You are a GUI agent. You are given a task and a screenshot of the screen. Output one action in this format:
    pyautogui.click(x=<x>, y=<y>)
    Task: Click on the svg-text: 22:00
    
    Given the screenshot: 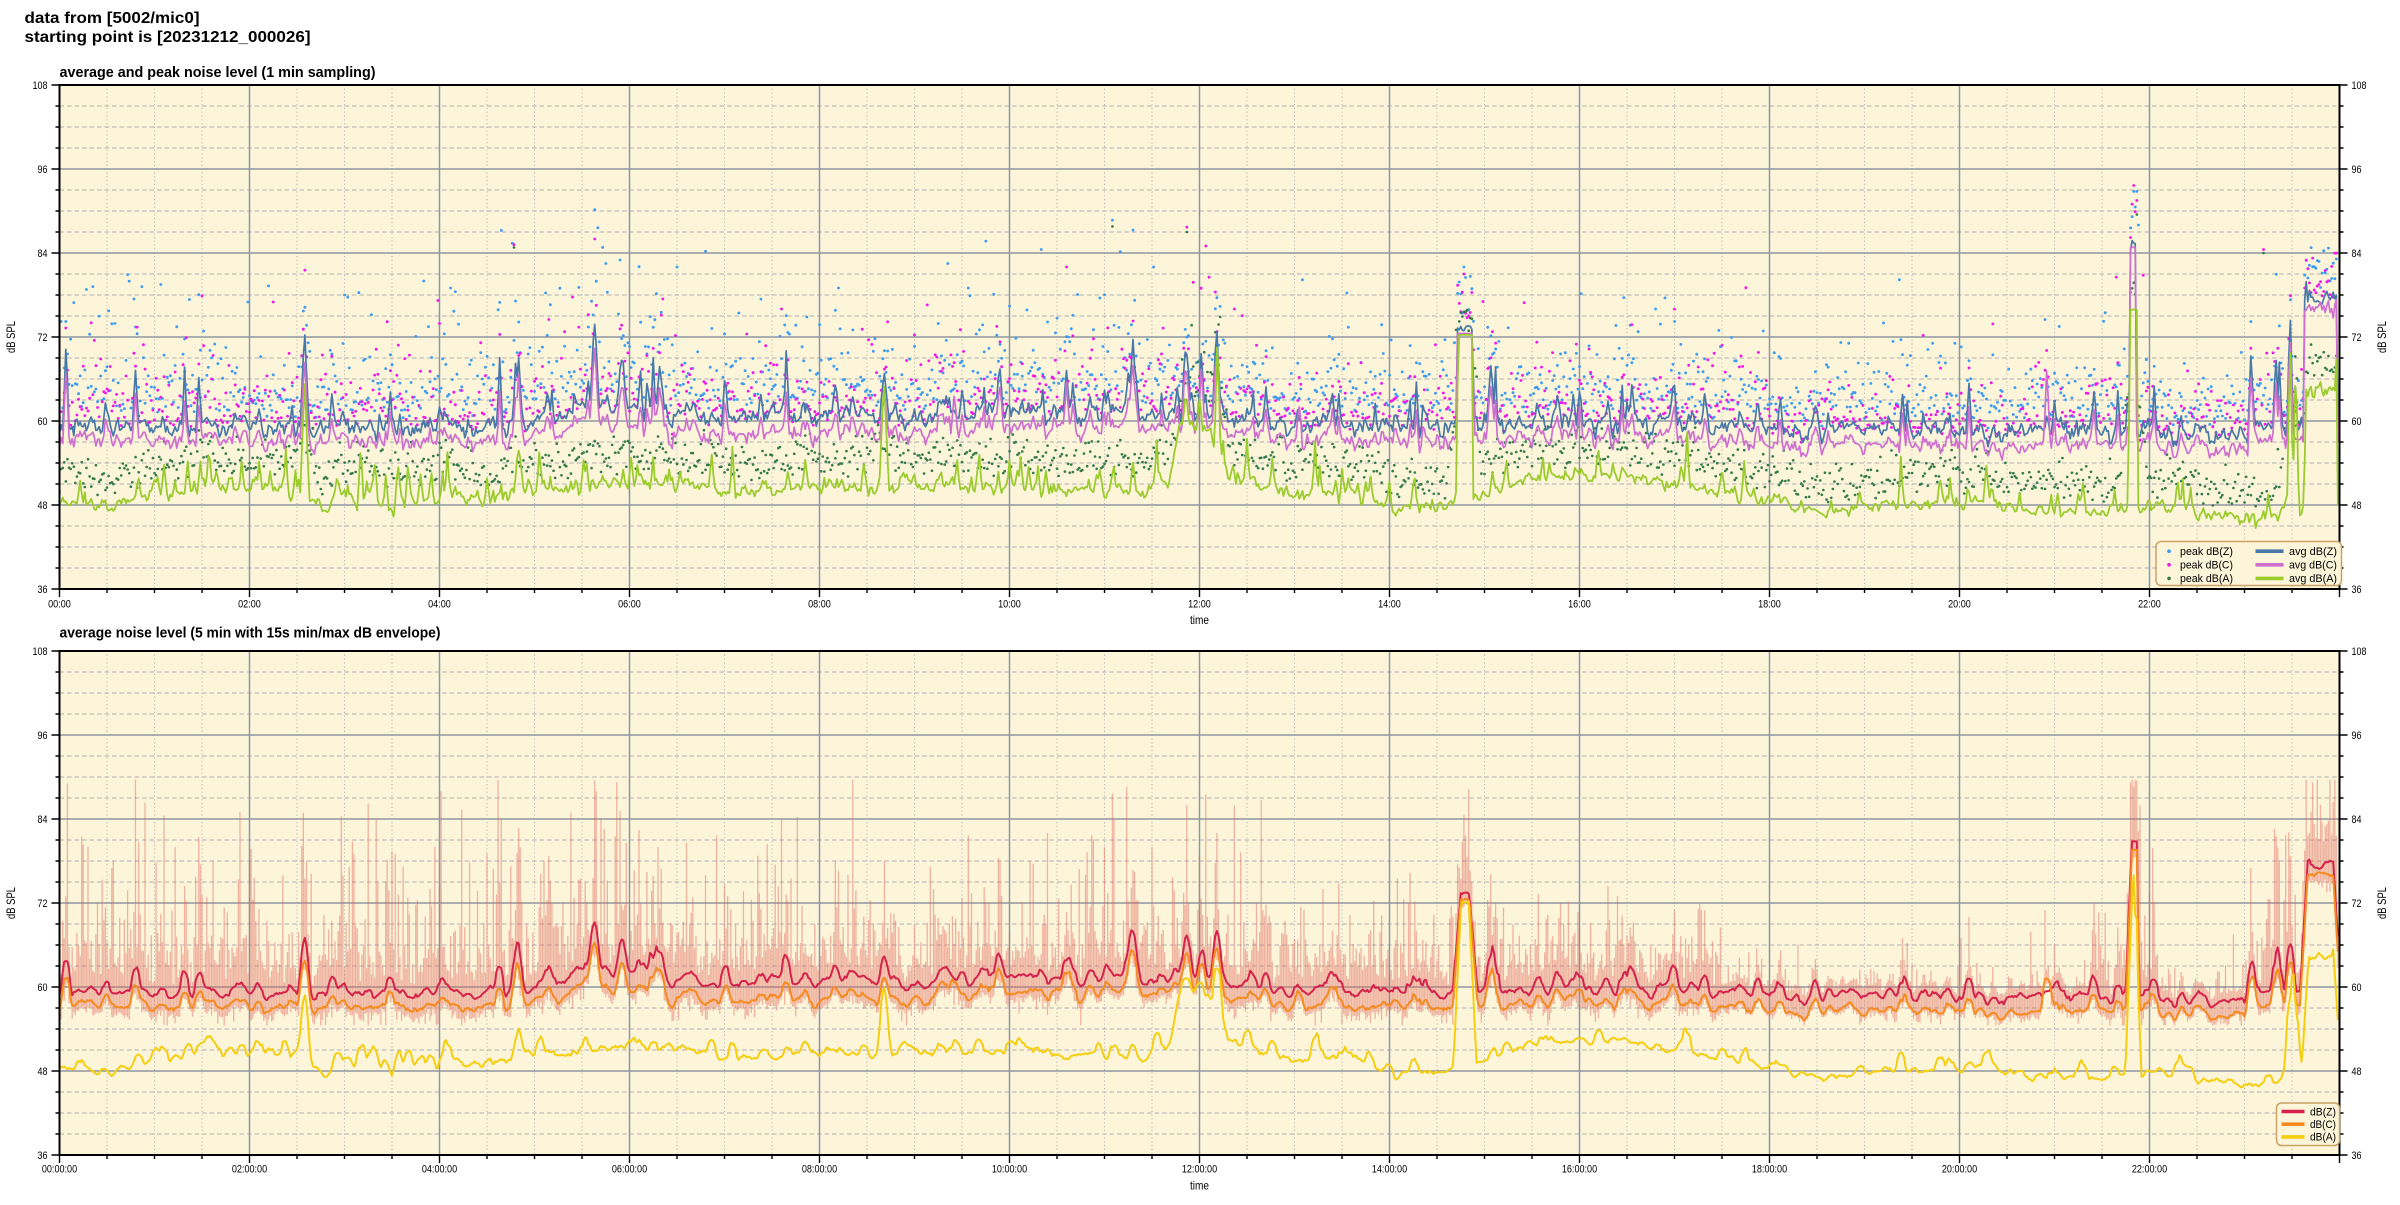 What is the action you would take?
    pyautogui.click(x=2149, y=605)
    